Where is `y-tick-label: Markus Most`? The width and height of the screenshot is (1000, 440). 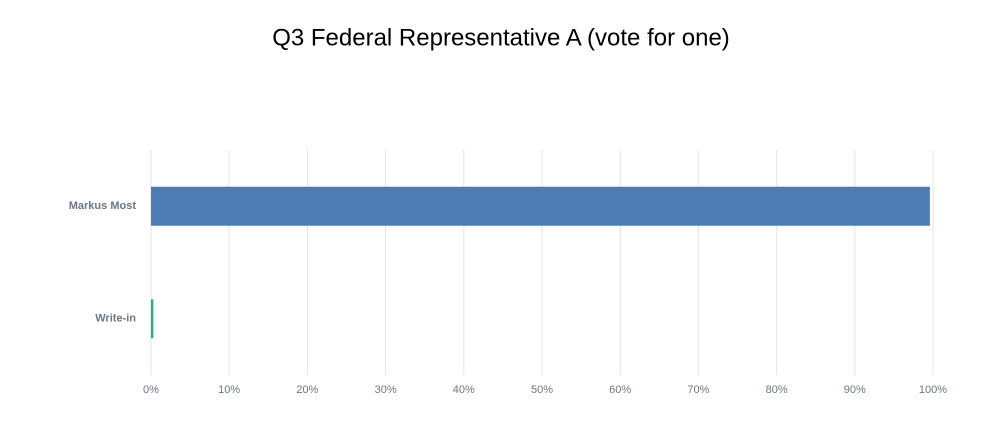 y-tick-label: Markus Most is located at coordinates (103, 206).